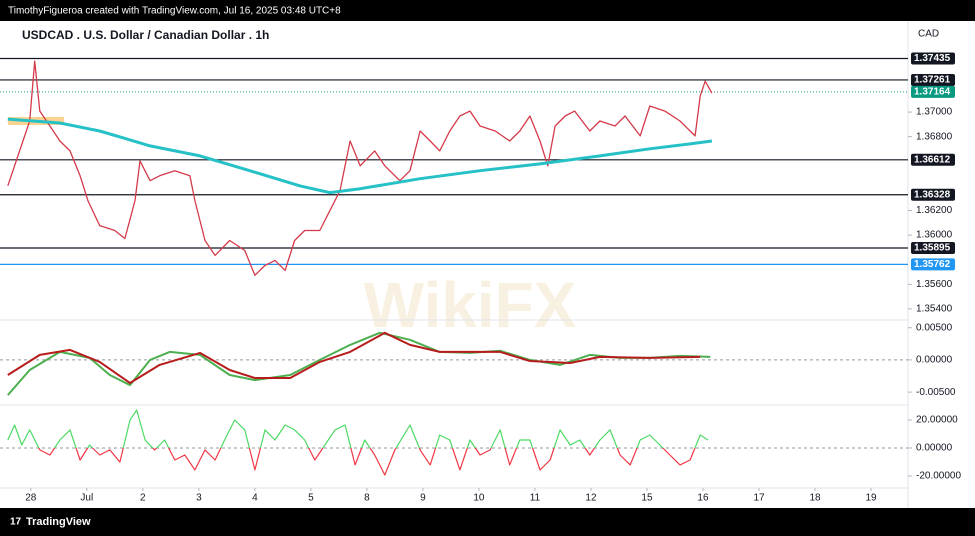 The height and width of the screenshot is (536, 975). I want to click on y-tick-label: 1.36200, so click(934, 210).